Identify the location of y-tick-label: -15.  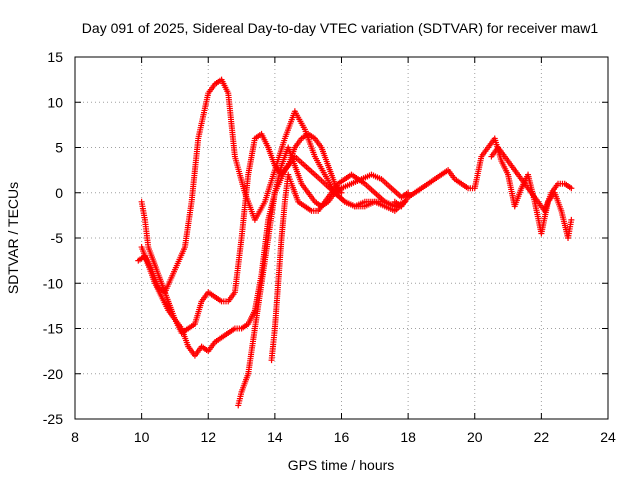
(53, 329).